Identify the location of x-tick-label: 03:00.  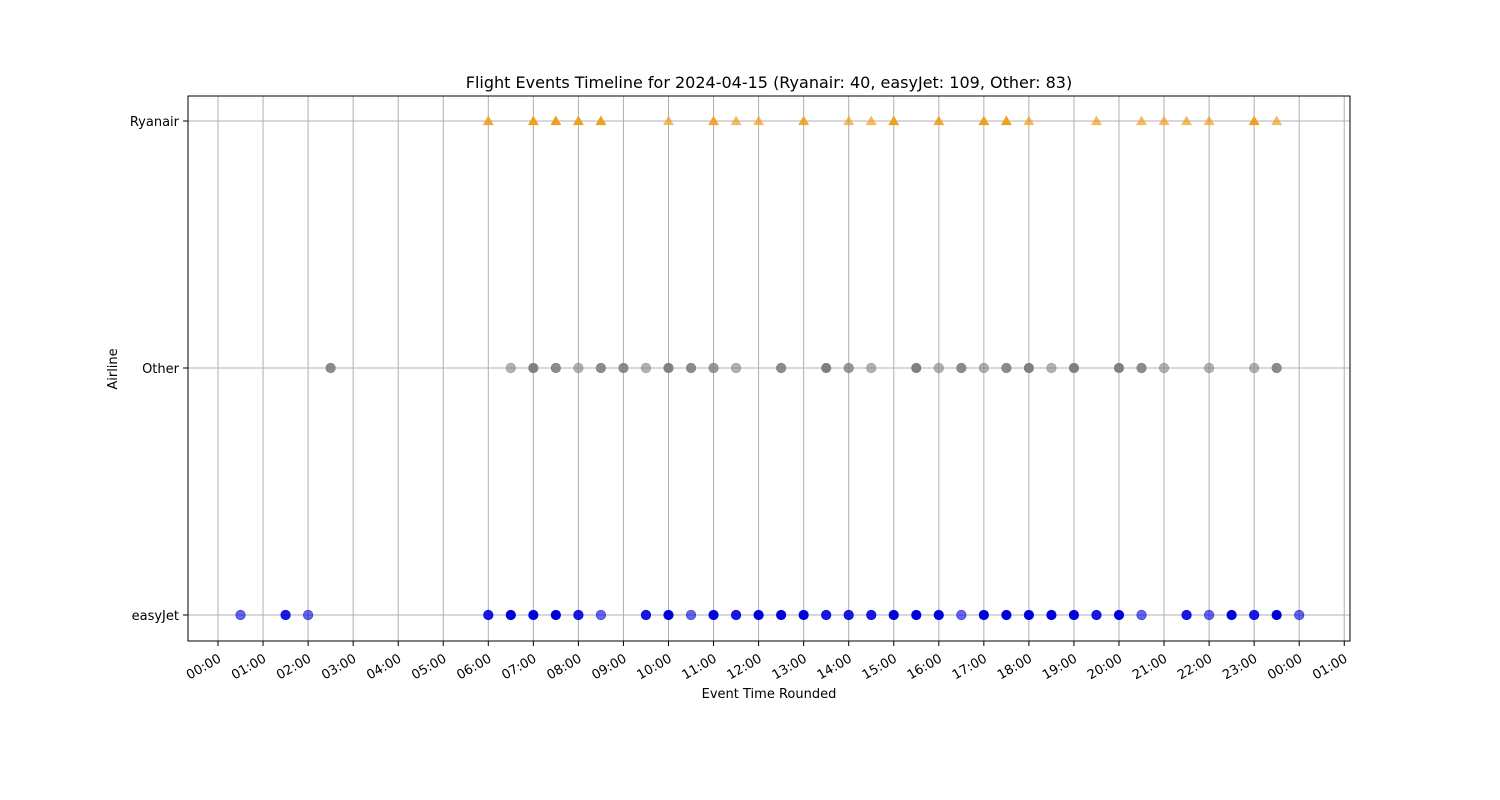
(339, 667).